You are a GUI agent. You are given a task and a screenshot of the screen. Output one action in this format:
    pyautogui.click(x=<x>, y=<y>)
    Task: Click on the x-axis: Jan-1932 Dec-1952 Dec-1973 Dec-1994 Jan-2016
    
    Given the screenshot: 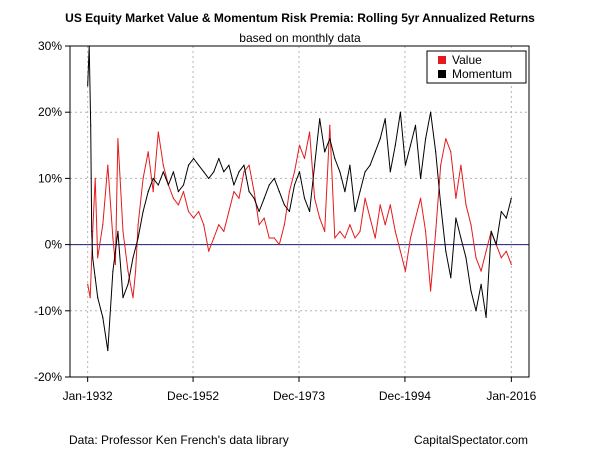 What is the action you would take?
    pyautogui.click(x=300, y=390)
    